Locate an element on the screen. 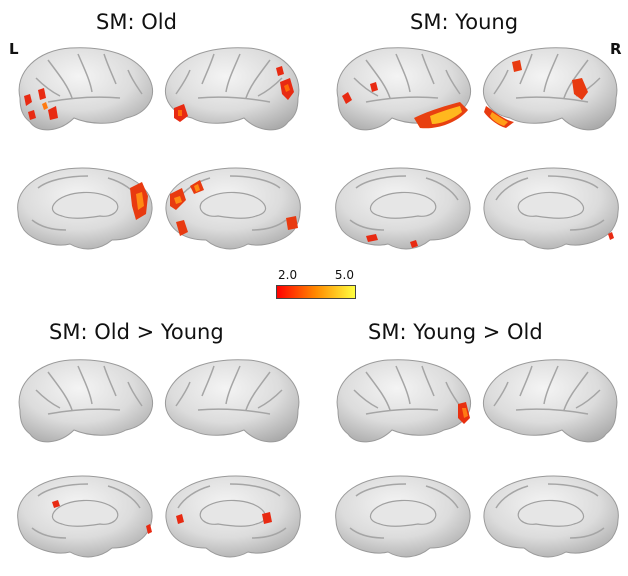 The width and height of the screenshot is (628, 576). brain-young-left-medial is located at coordinates (403, 208).